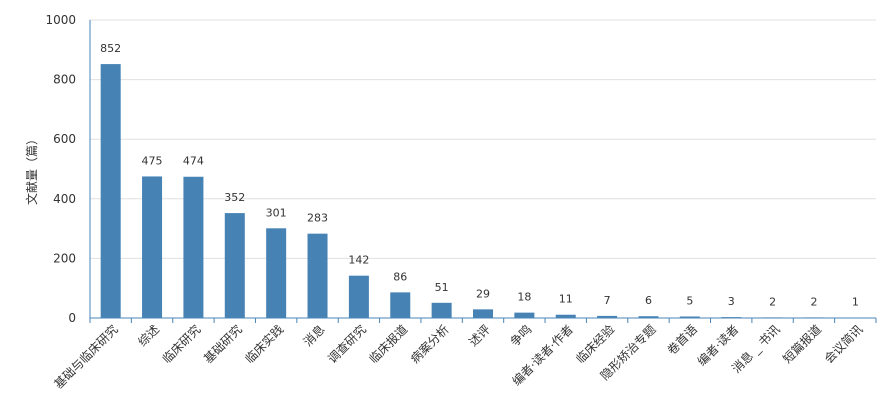  I want to click on x-tick-label: 病案分析, so click(429, 344).